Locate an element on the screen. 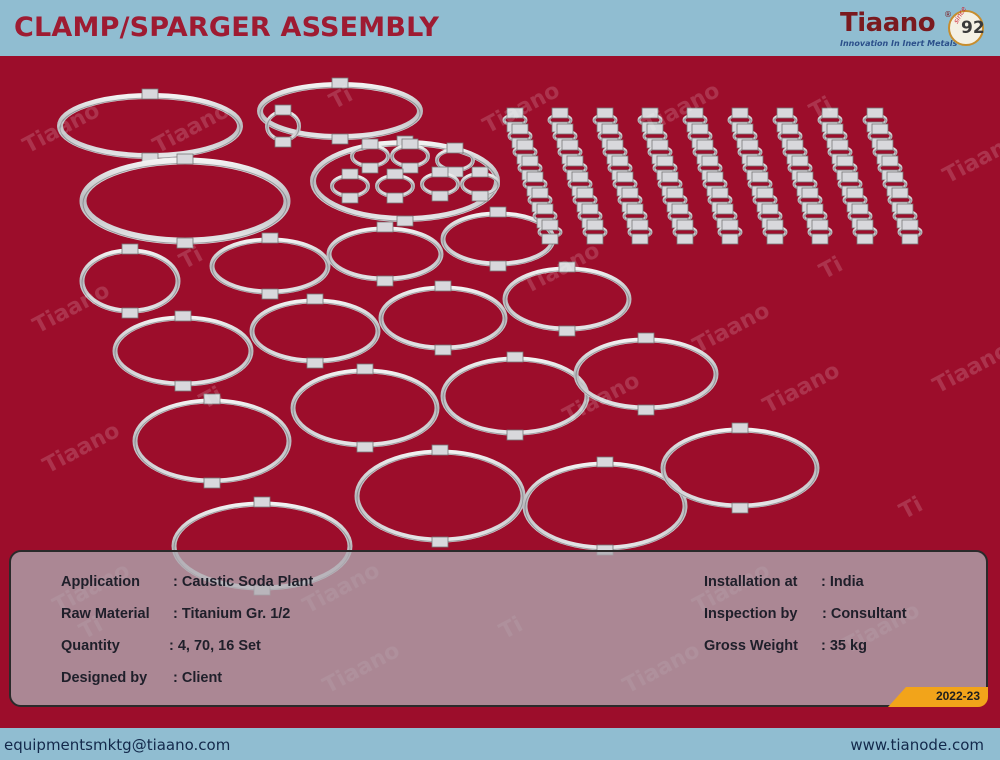 The image size is (1000, 760). spec-raw-material: Raw Material : Titanium Gr. 1/2 is located at coordinates (175, 614).